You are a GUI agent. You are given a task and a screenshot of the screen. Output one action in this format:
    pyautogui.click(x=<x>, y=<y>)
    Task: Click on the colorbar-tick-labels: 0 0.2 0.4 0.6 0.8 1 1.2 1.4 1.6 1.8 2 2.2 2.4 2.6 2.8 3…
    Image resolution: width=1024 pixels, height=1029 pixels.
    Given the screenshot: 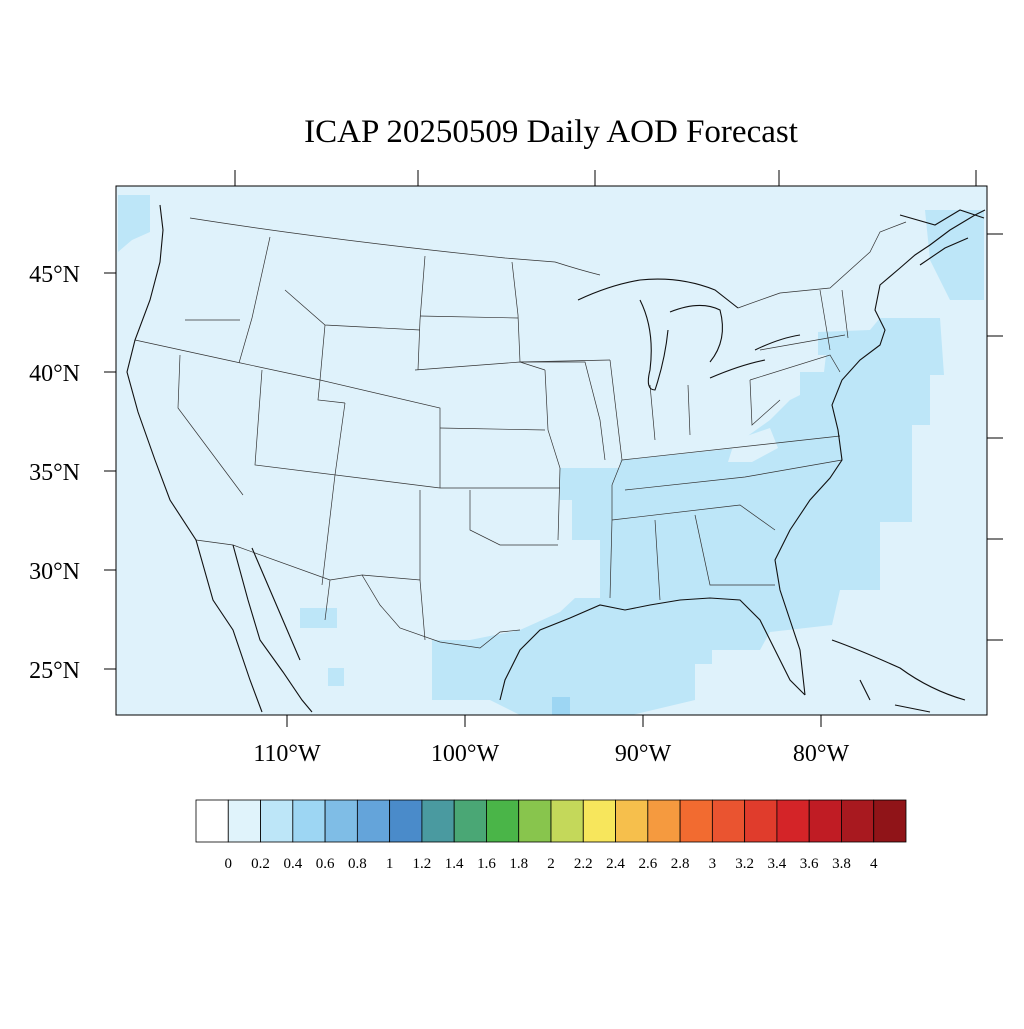 What is the action you would take?
    pyautogui.click(x=551, y=864)
    